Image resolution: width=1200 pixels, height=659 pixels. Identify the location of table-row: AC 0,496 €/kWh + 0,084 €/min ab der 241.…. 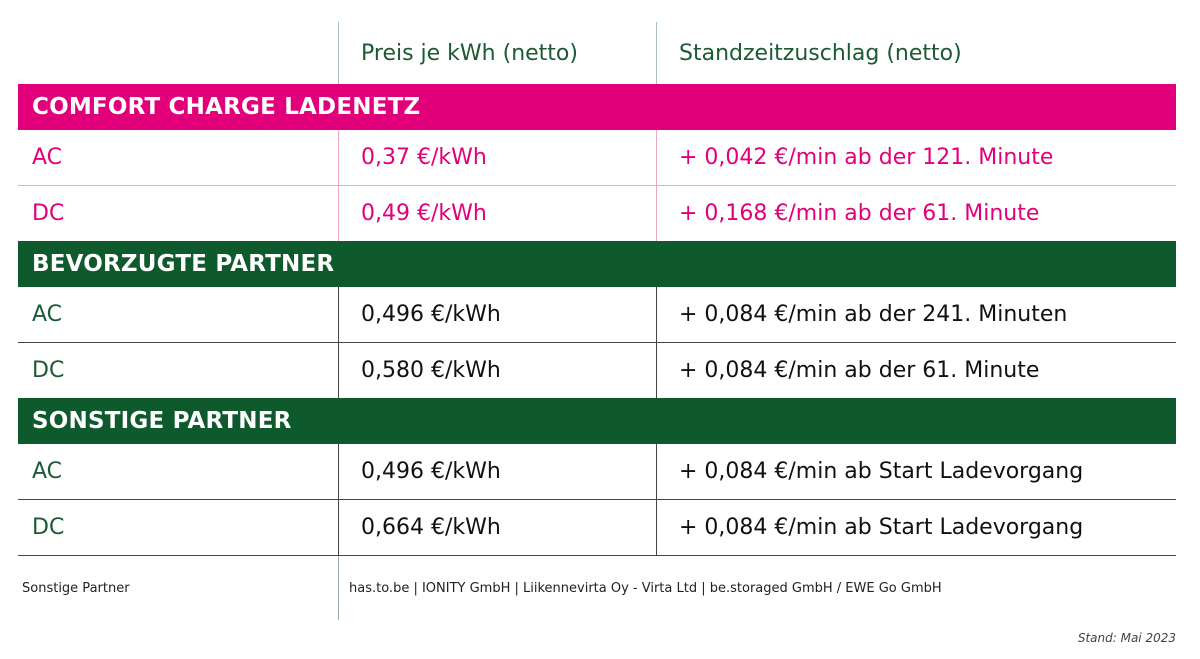
(597, 315).